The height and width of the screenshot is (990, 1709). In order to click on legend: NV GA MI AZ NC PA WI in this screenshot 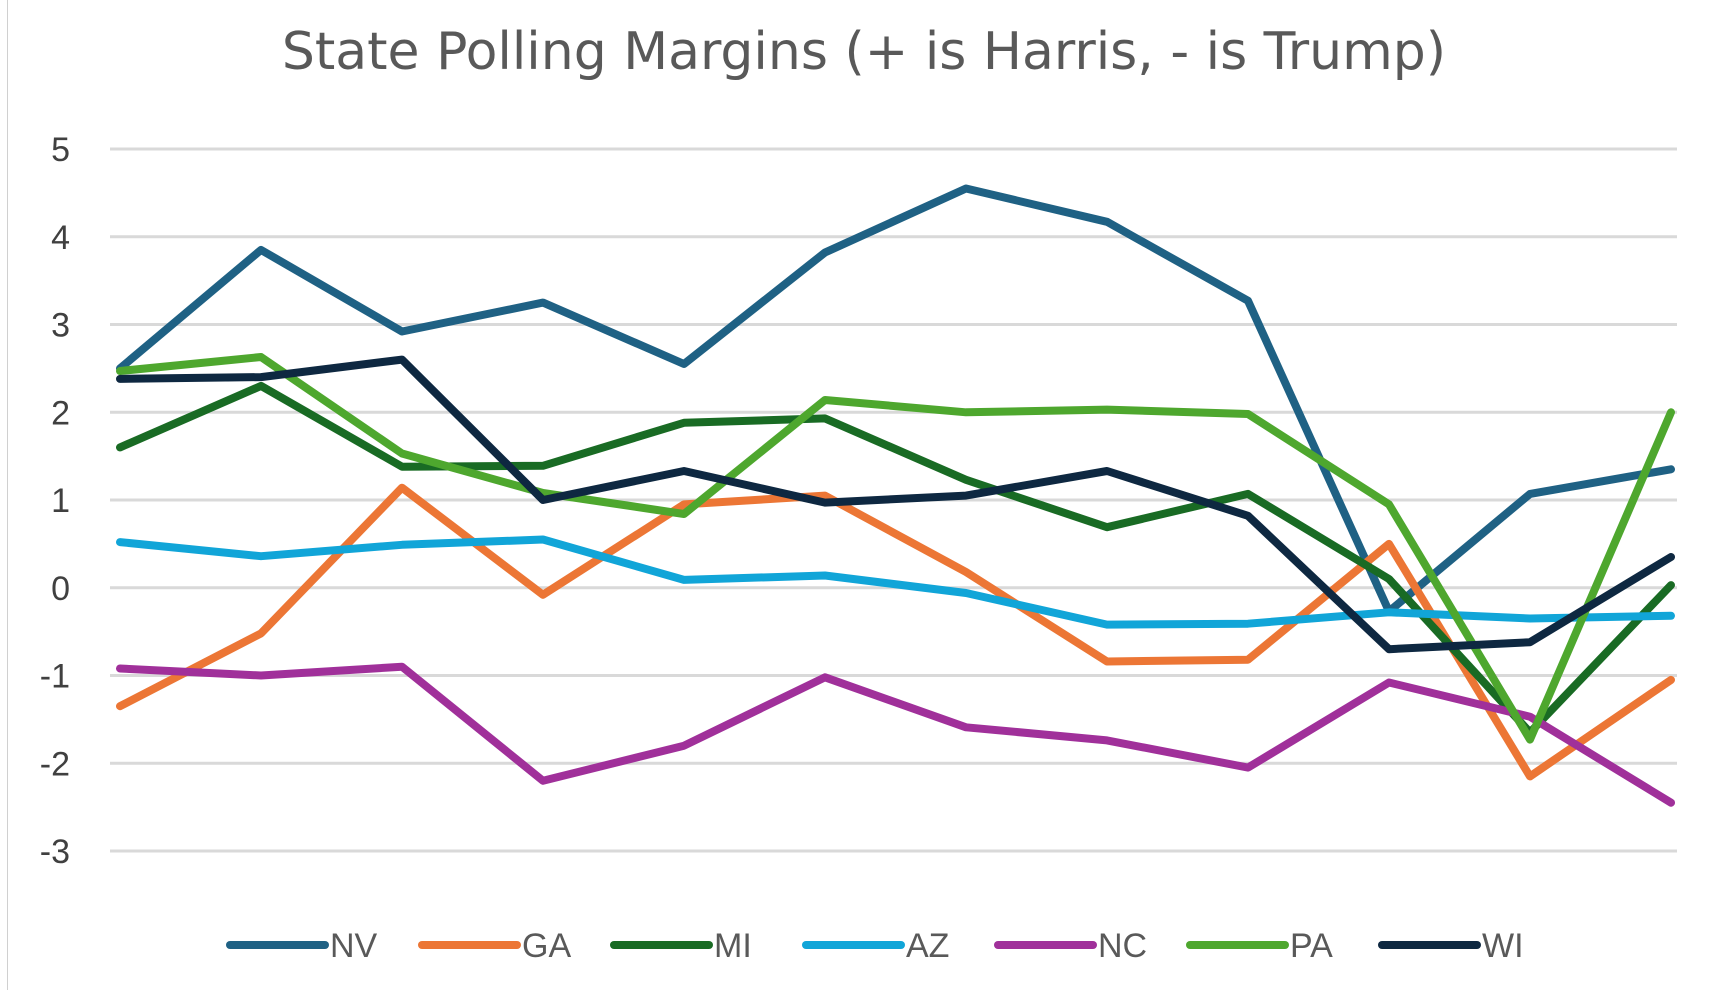, I will do `click(875, 946)`.